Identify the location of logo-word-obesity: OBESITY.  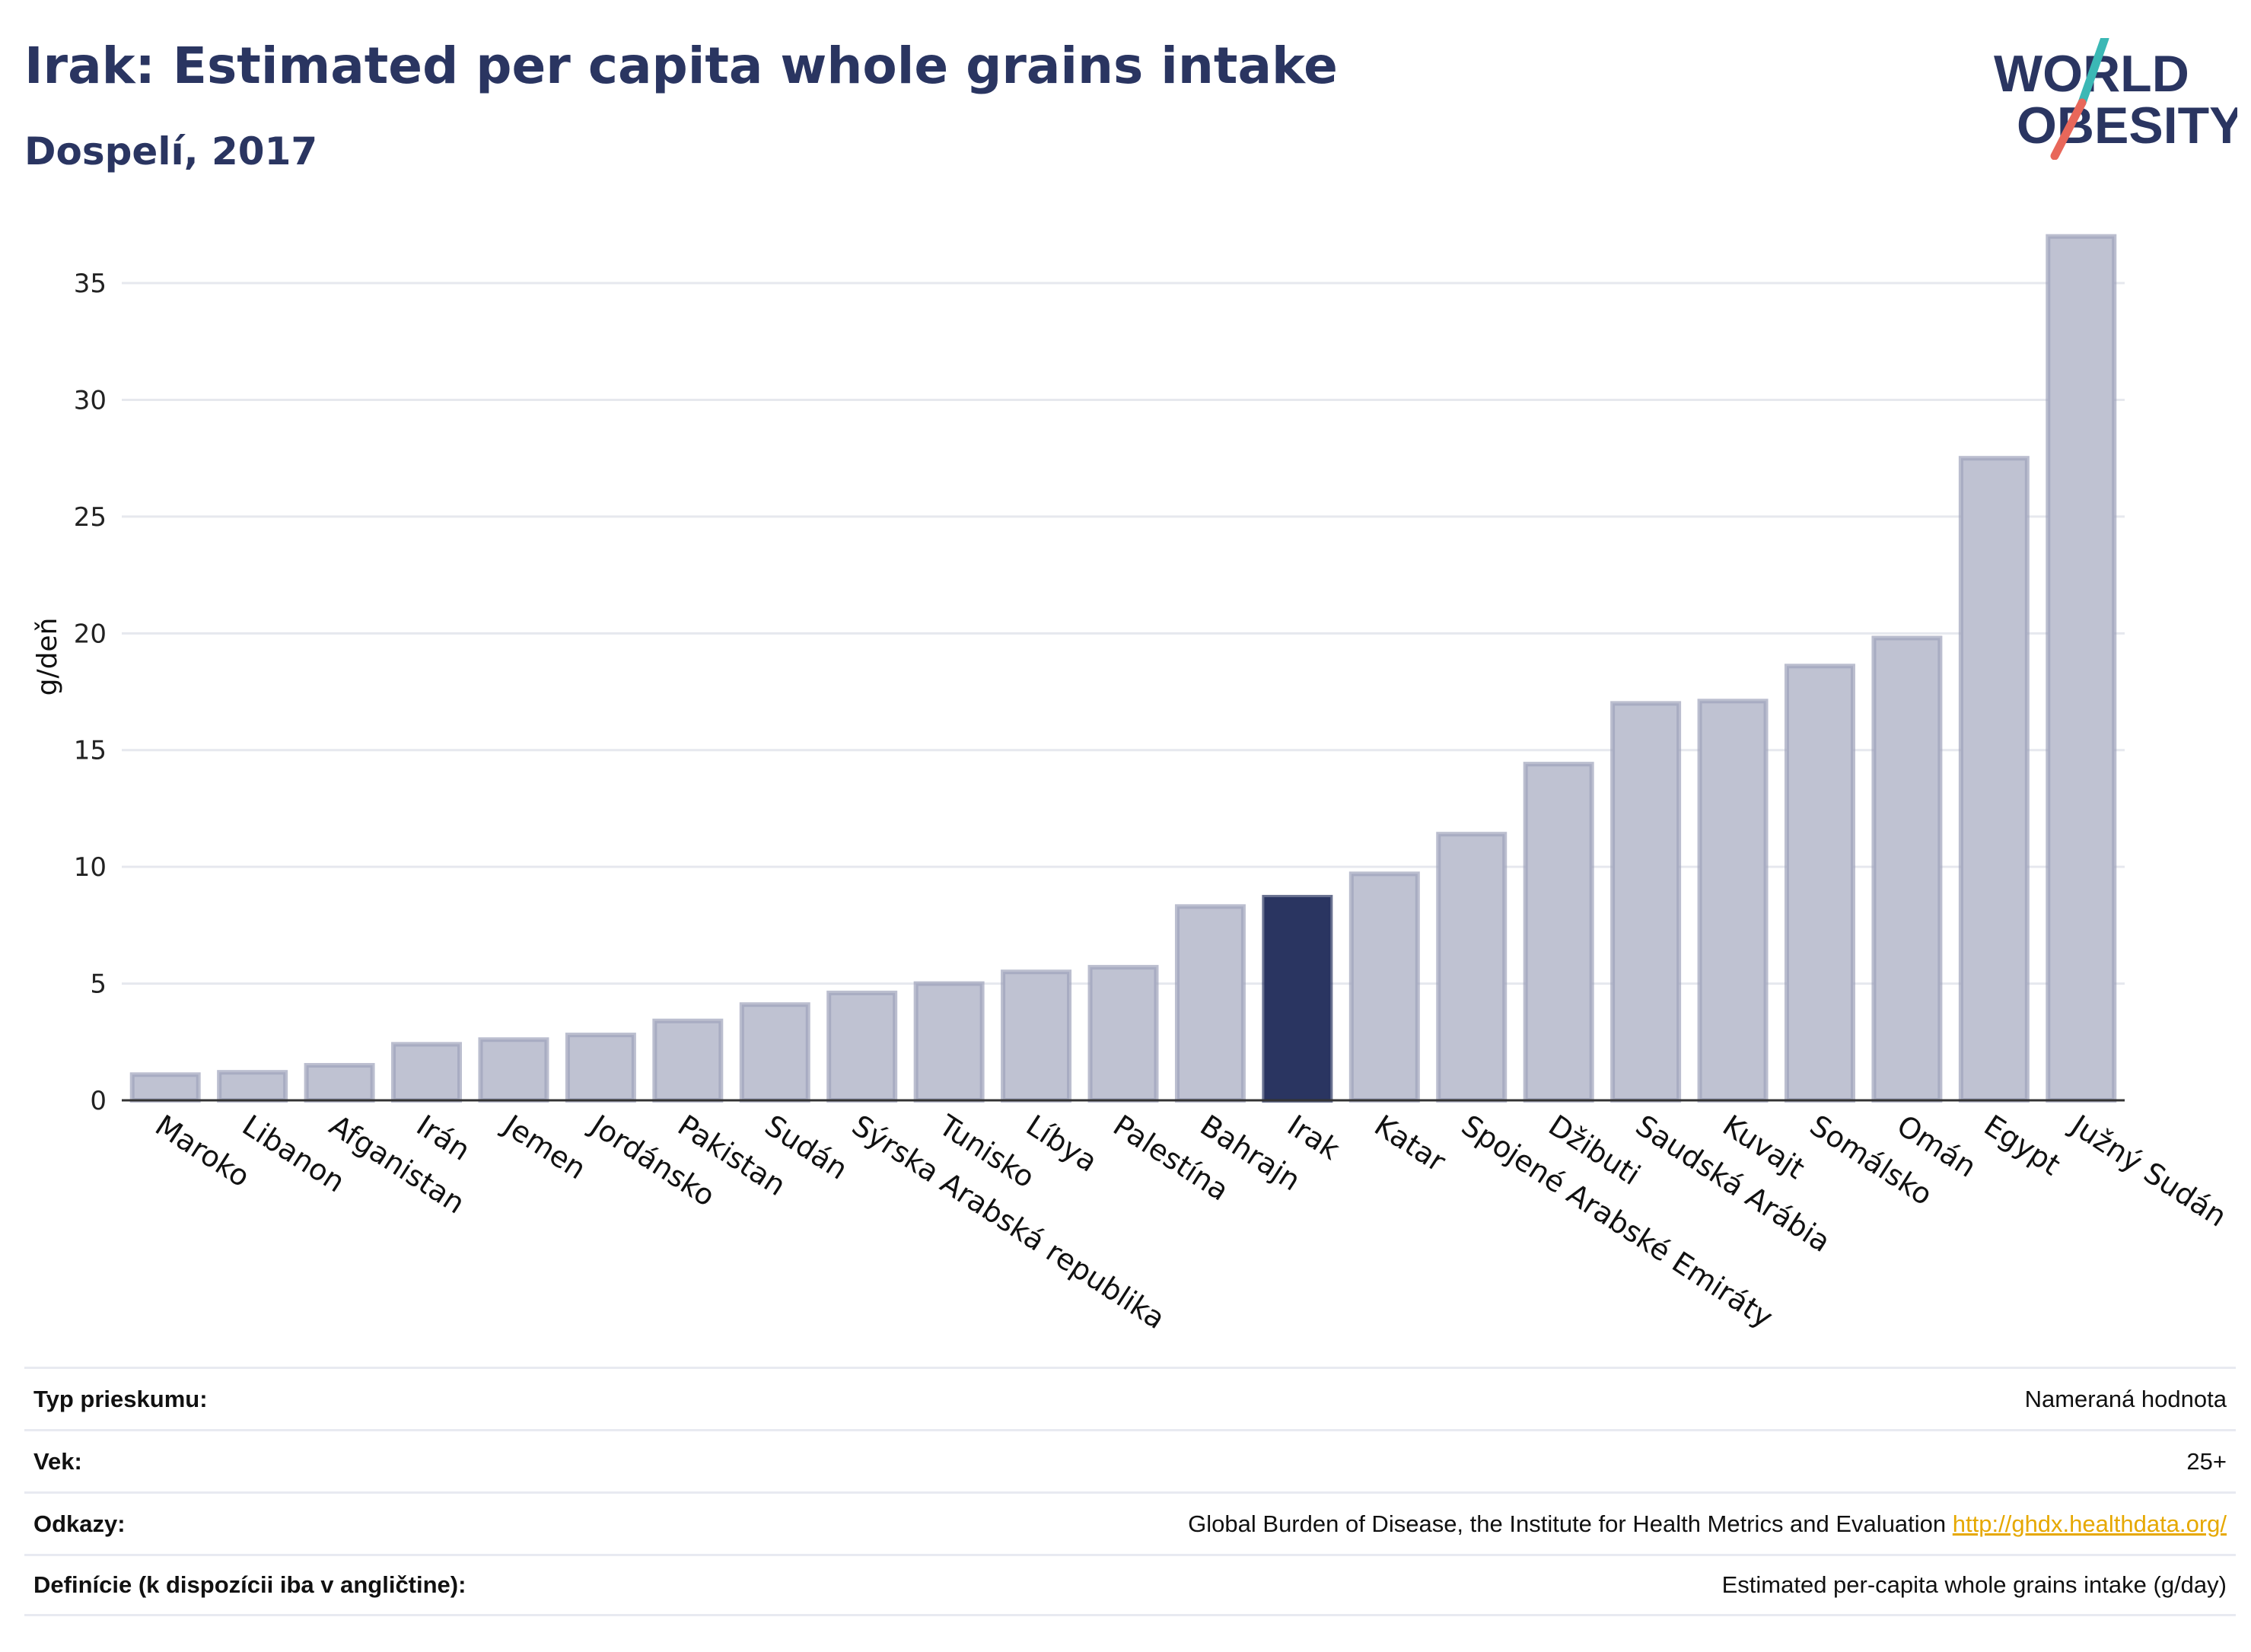
(2127, 125).